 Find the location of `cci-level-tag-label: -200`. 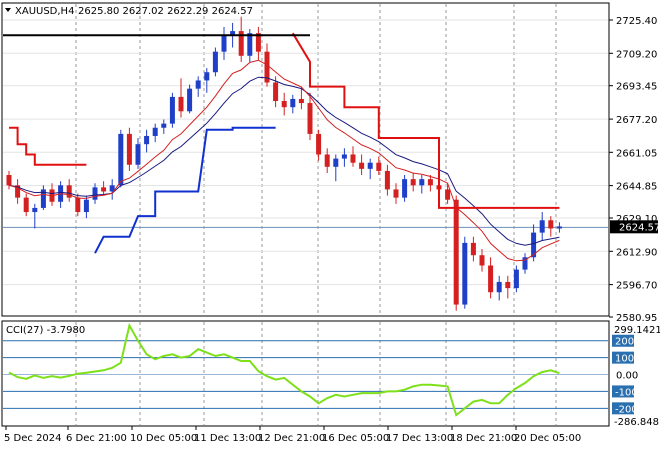

cci-level-tag-label: -200 is located at coordinates (626, 409).